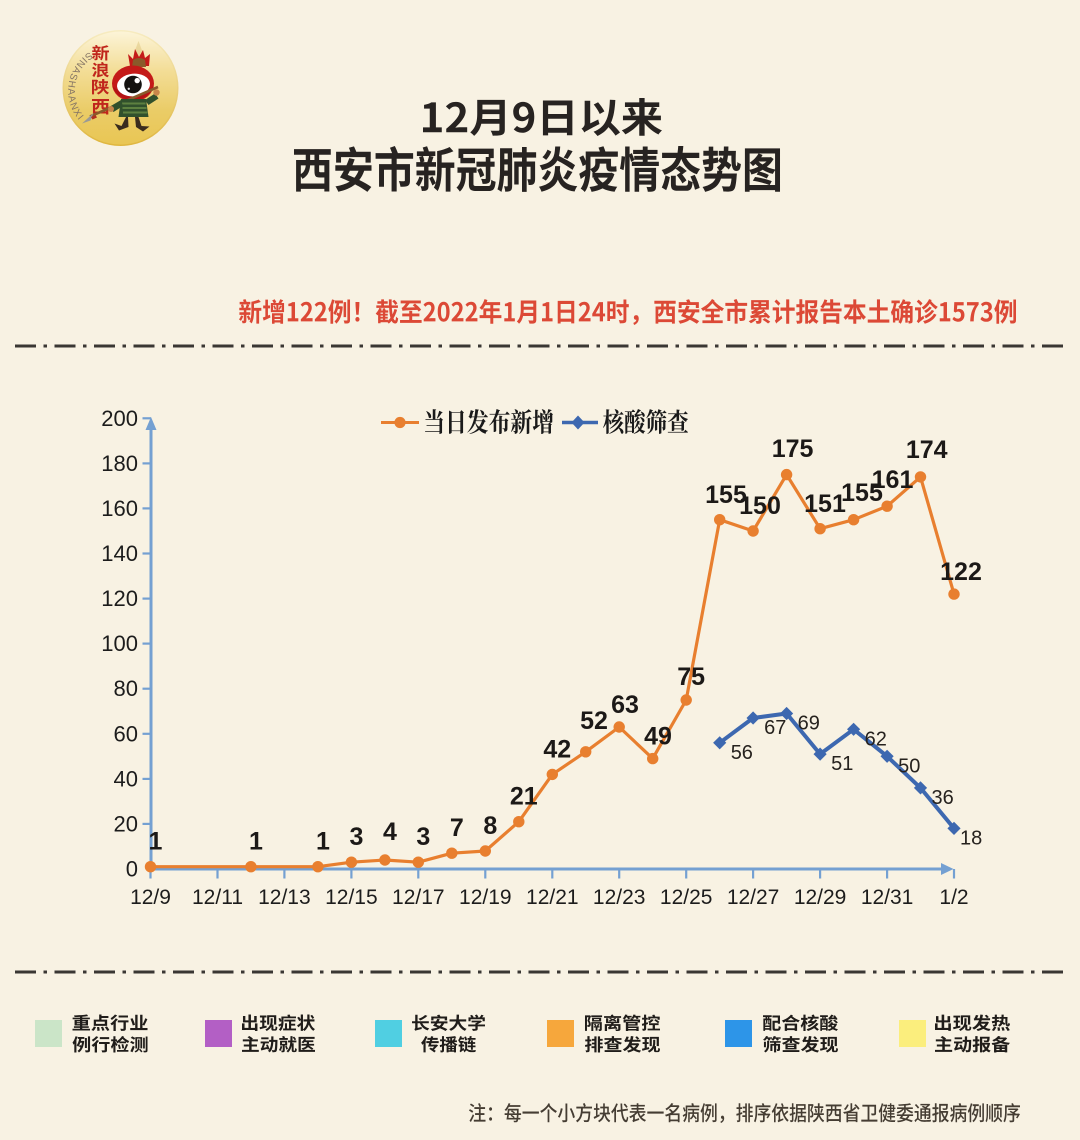  Describe the element at coordinates (126, 733) in the screenshot. I see `svg-text: 60` at that location.